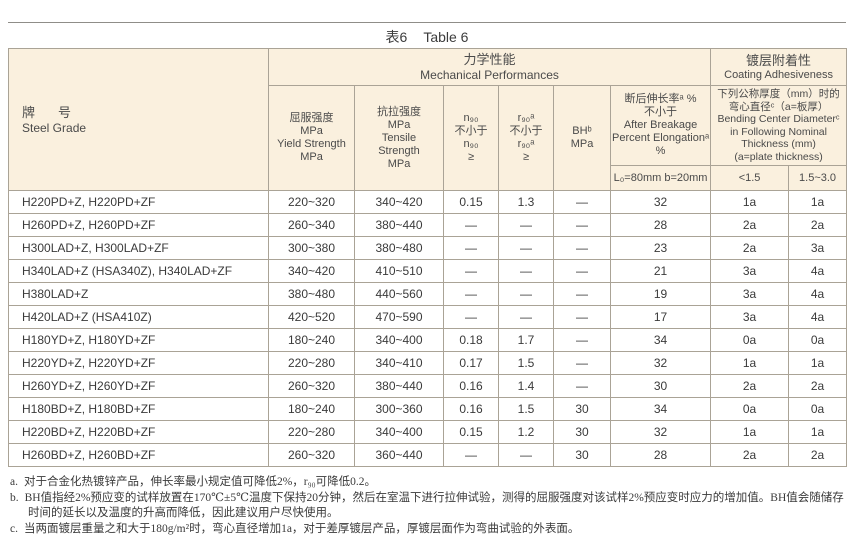 The width and height of the screenshot is (854, 543). Describe the element at coordinates (138, 225) in the screenshot. I see `steel-grade-cell: H260PD+Z, H260PD+ZF` at that location.